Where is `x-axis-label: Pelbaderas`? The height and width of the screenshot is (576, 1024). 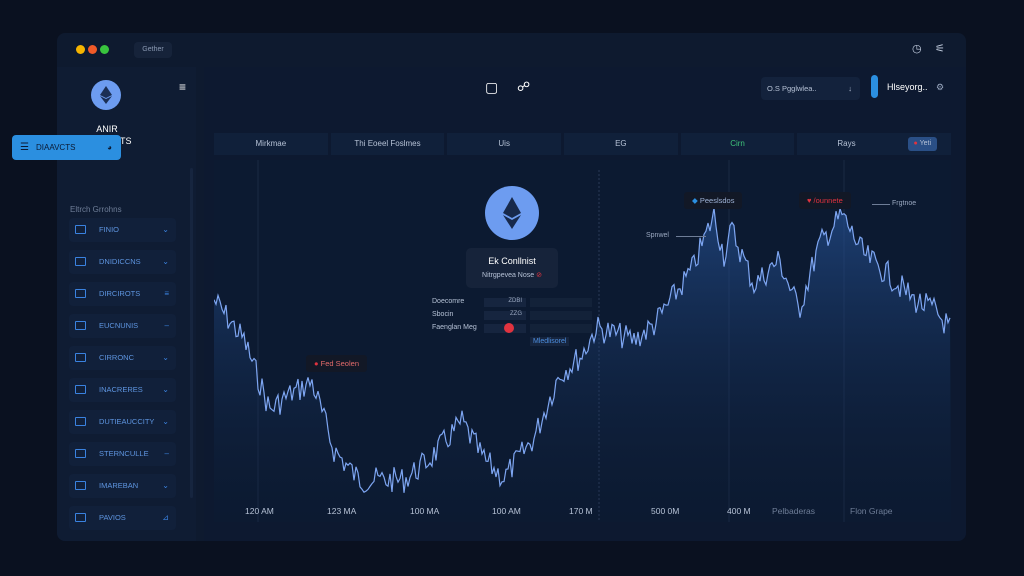 x-axis-label: Pelbaderas is located at coordinates (794, 511).